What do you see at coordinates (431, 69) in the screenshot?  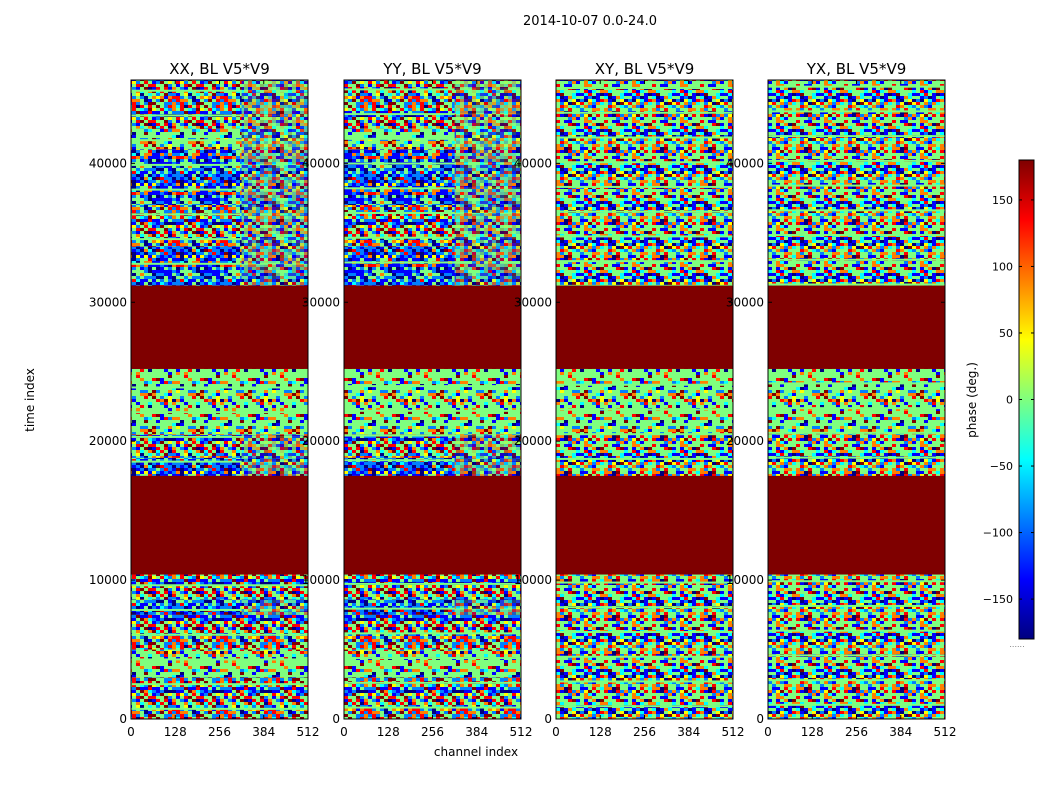 I see `panel-title: YY, BL V5*V9` at bounding box center [431, 69].